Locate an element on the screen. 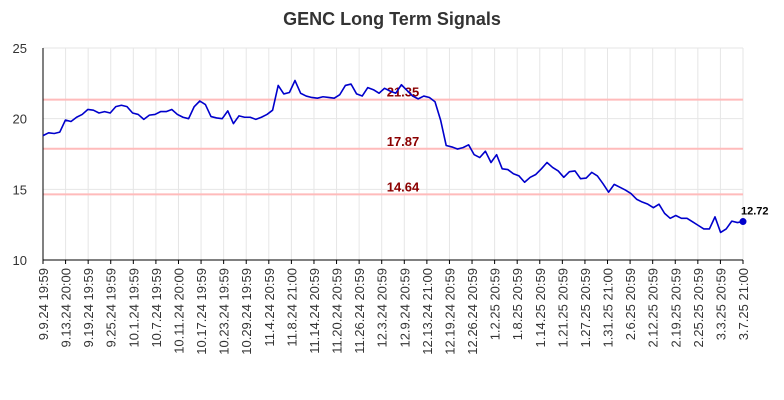 The width and height of the screenshot is (784, 400). x-tick-label: 9.9.24 19:59 is located at coordinates (43, 304).